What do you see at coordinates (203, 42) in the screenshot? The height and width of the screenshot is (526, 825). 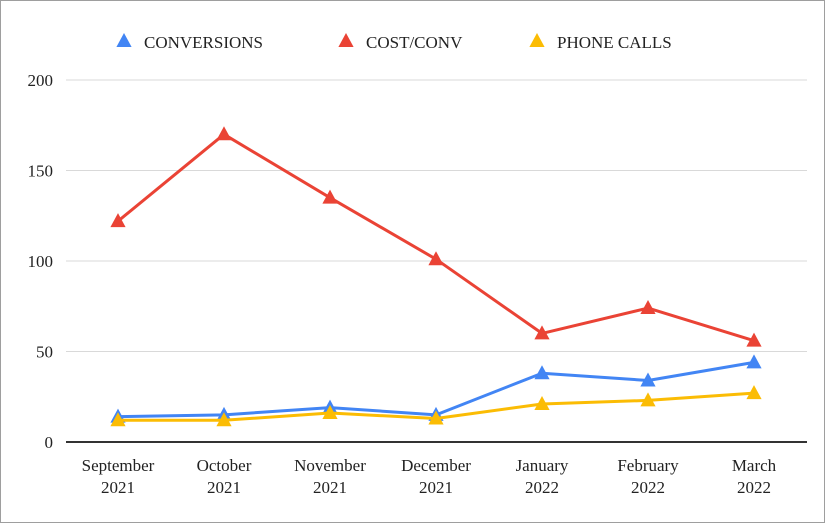 I see `legend-label: CONVERSIONS` at bounding box center [203, 42].